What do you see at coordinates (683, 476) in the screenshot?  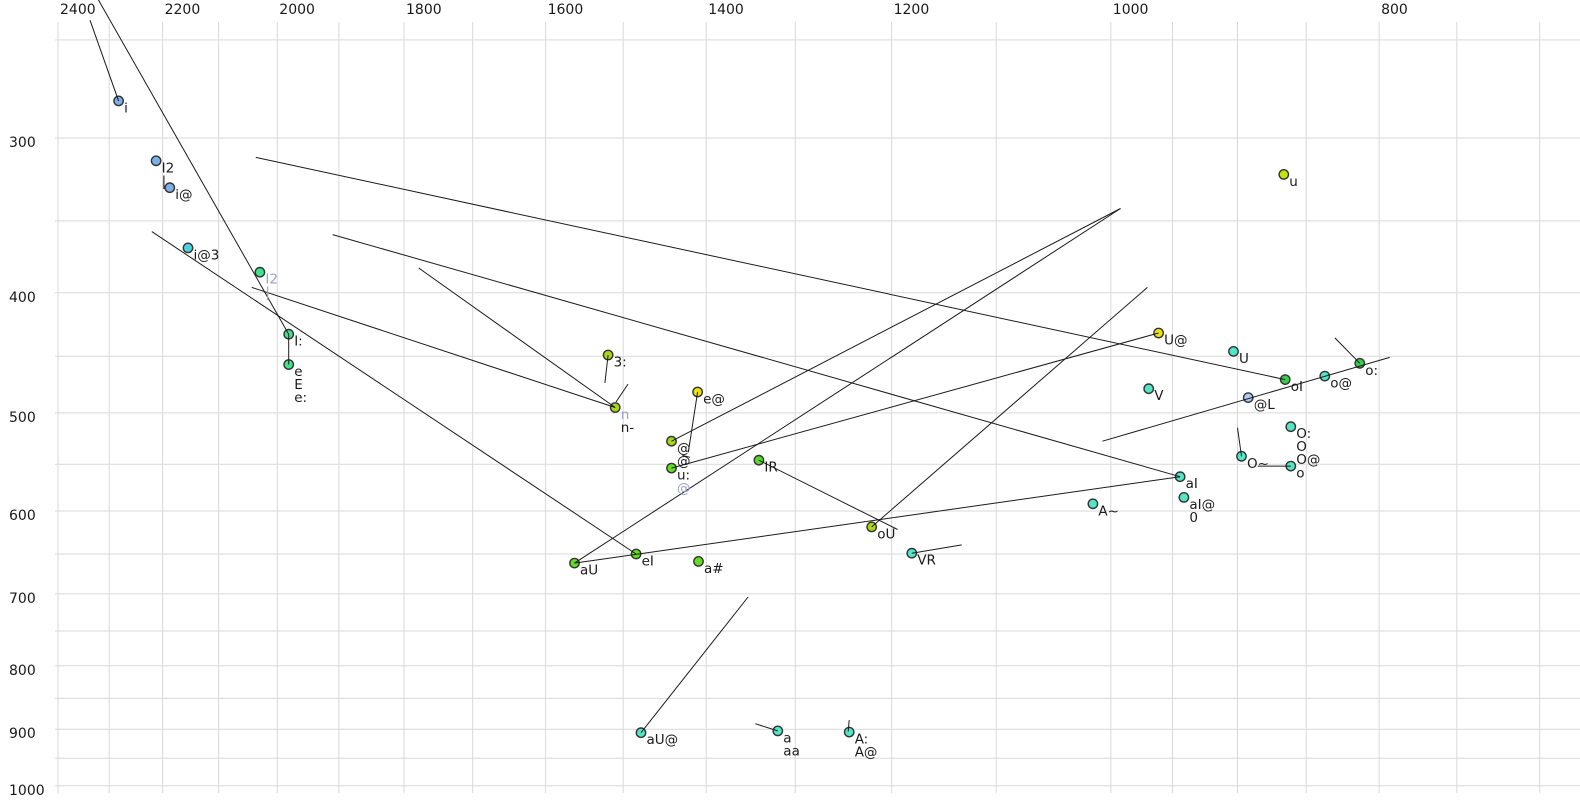 I see `point-label: u:` at bounding box center [683, 476].